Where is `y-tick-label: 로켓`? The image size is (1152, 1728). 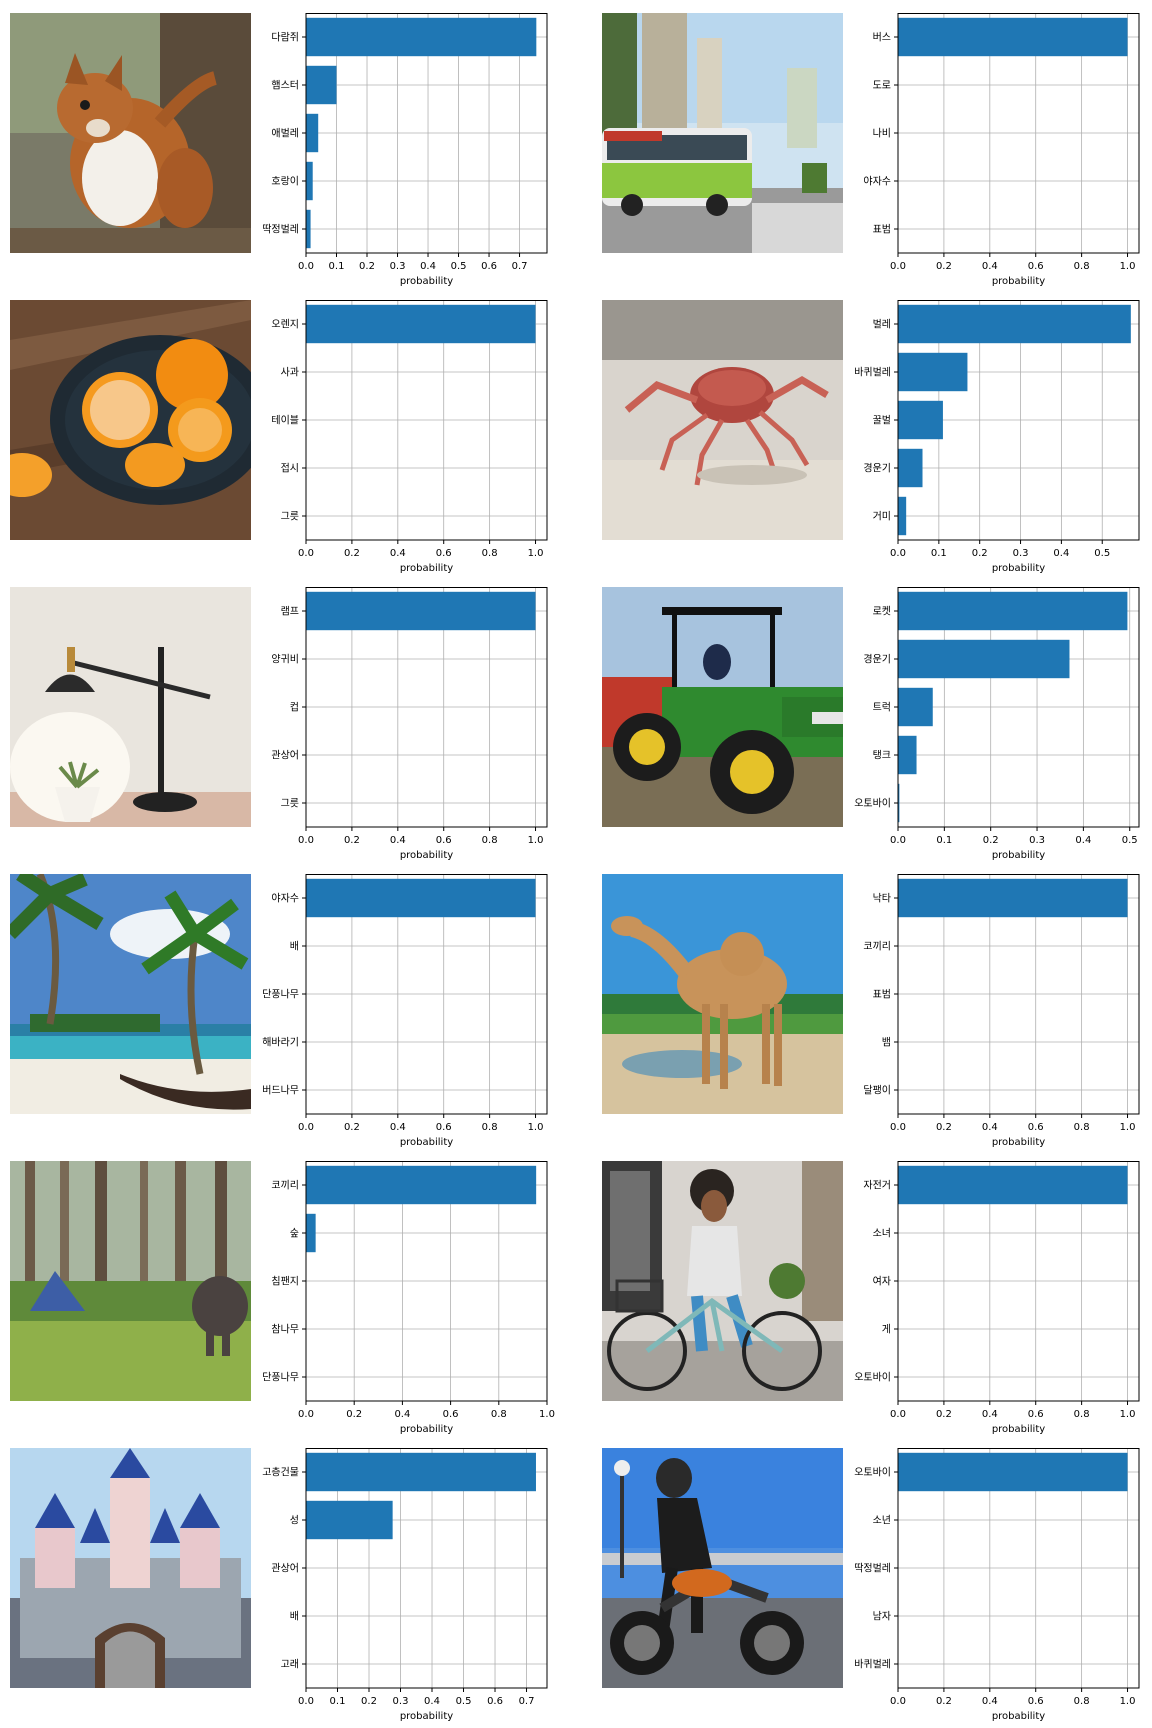
y-tick-label: 로켓 is located at coordinates (882, 612).